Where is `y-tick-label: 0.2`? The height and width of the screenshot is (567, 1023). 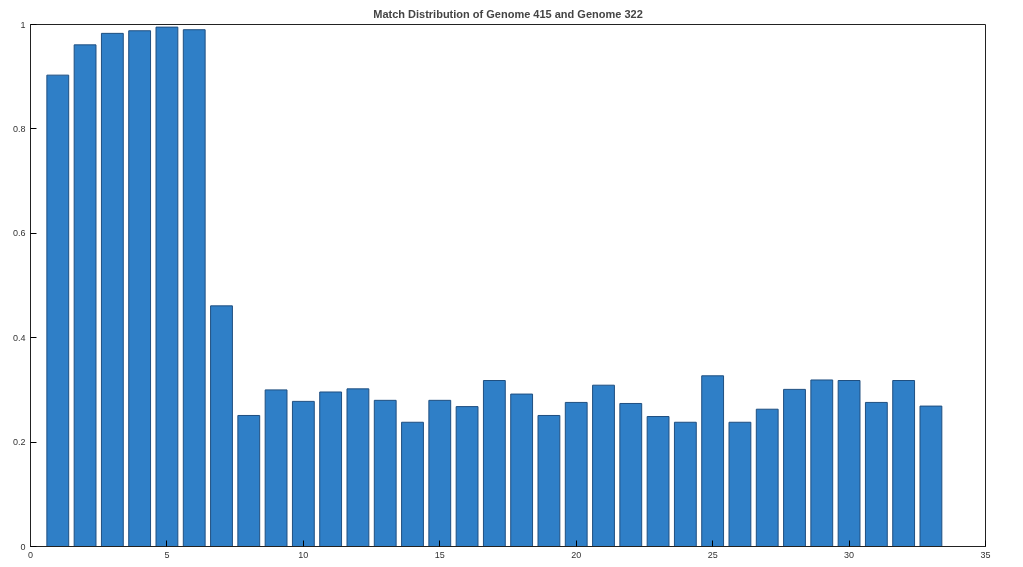 y-tick-label: 0.2 is located at coordinates (19, 442).